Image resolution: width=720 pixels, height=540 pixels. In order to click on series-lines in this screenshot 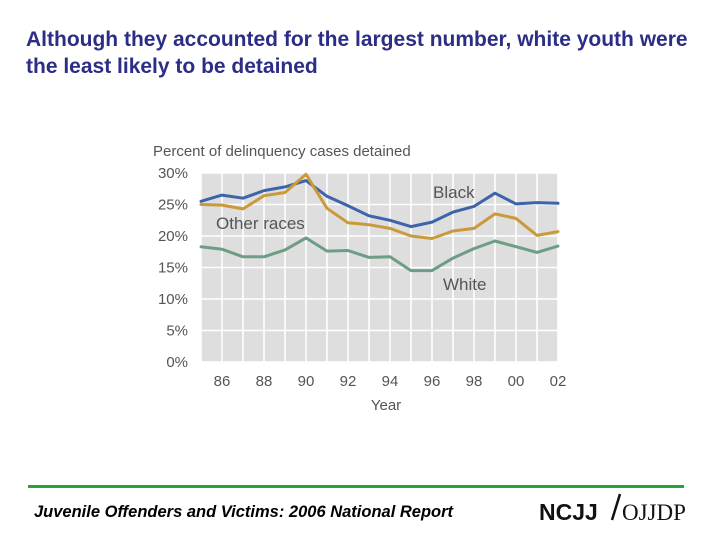, I will do `click(379, 222)`.